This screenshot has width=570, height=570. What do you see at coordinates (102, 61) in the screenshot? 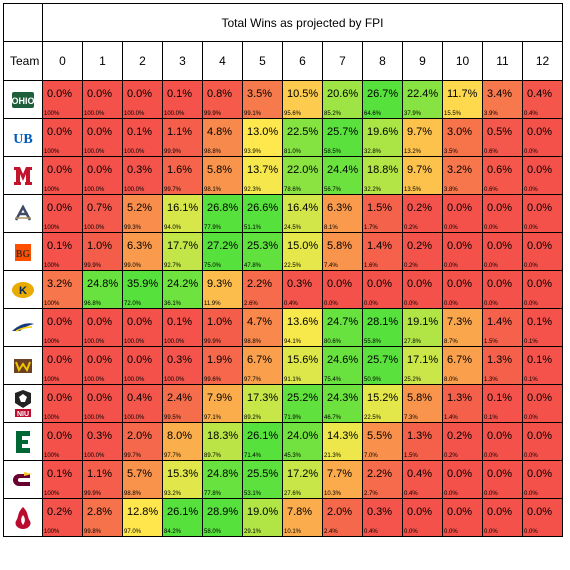
I see `wins-column-header: 1` at bounding box center [102, 61].